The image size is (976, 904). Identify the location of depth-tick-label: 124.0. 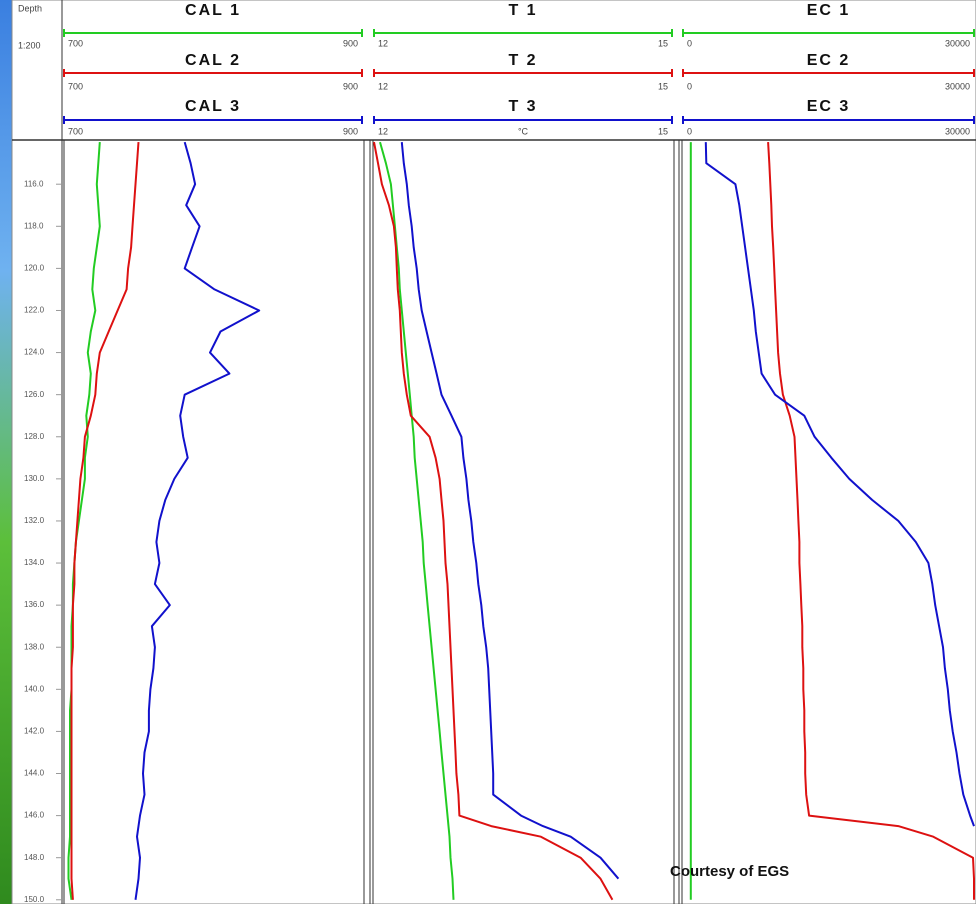
(34, 352).